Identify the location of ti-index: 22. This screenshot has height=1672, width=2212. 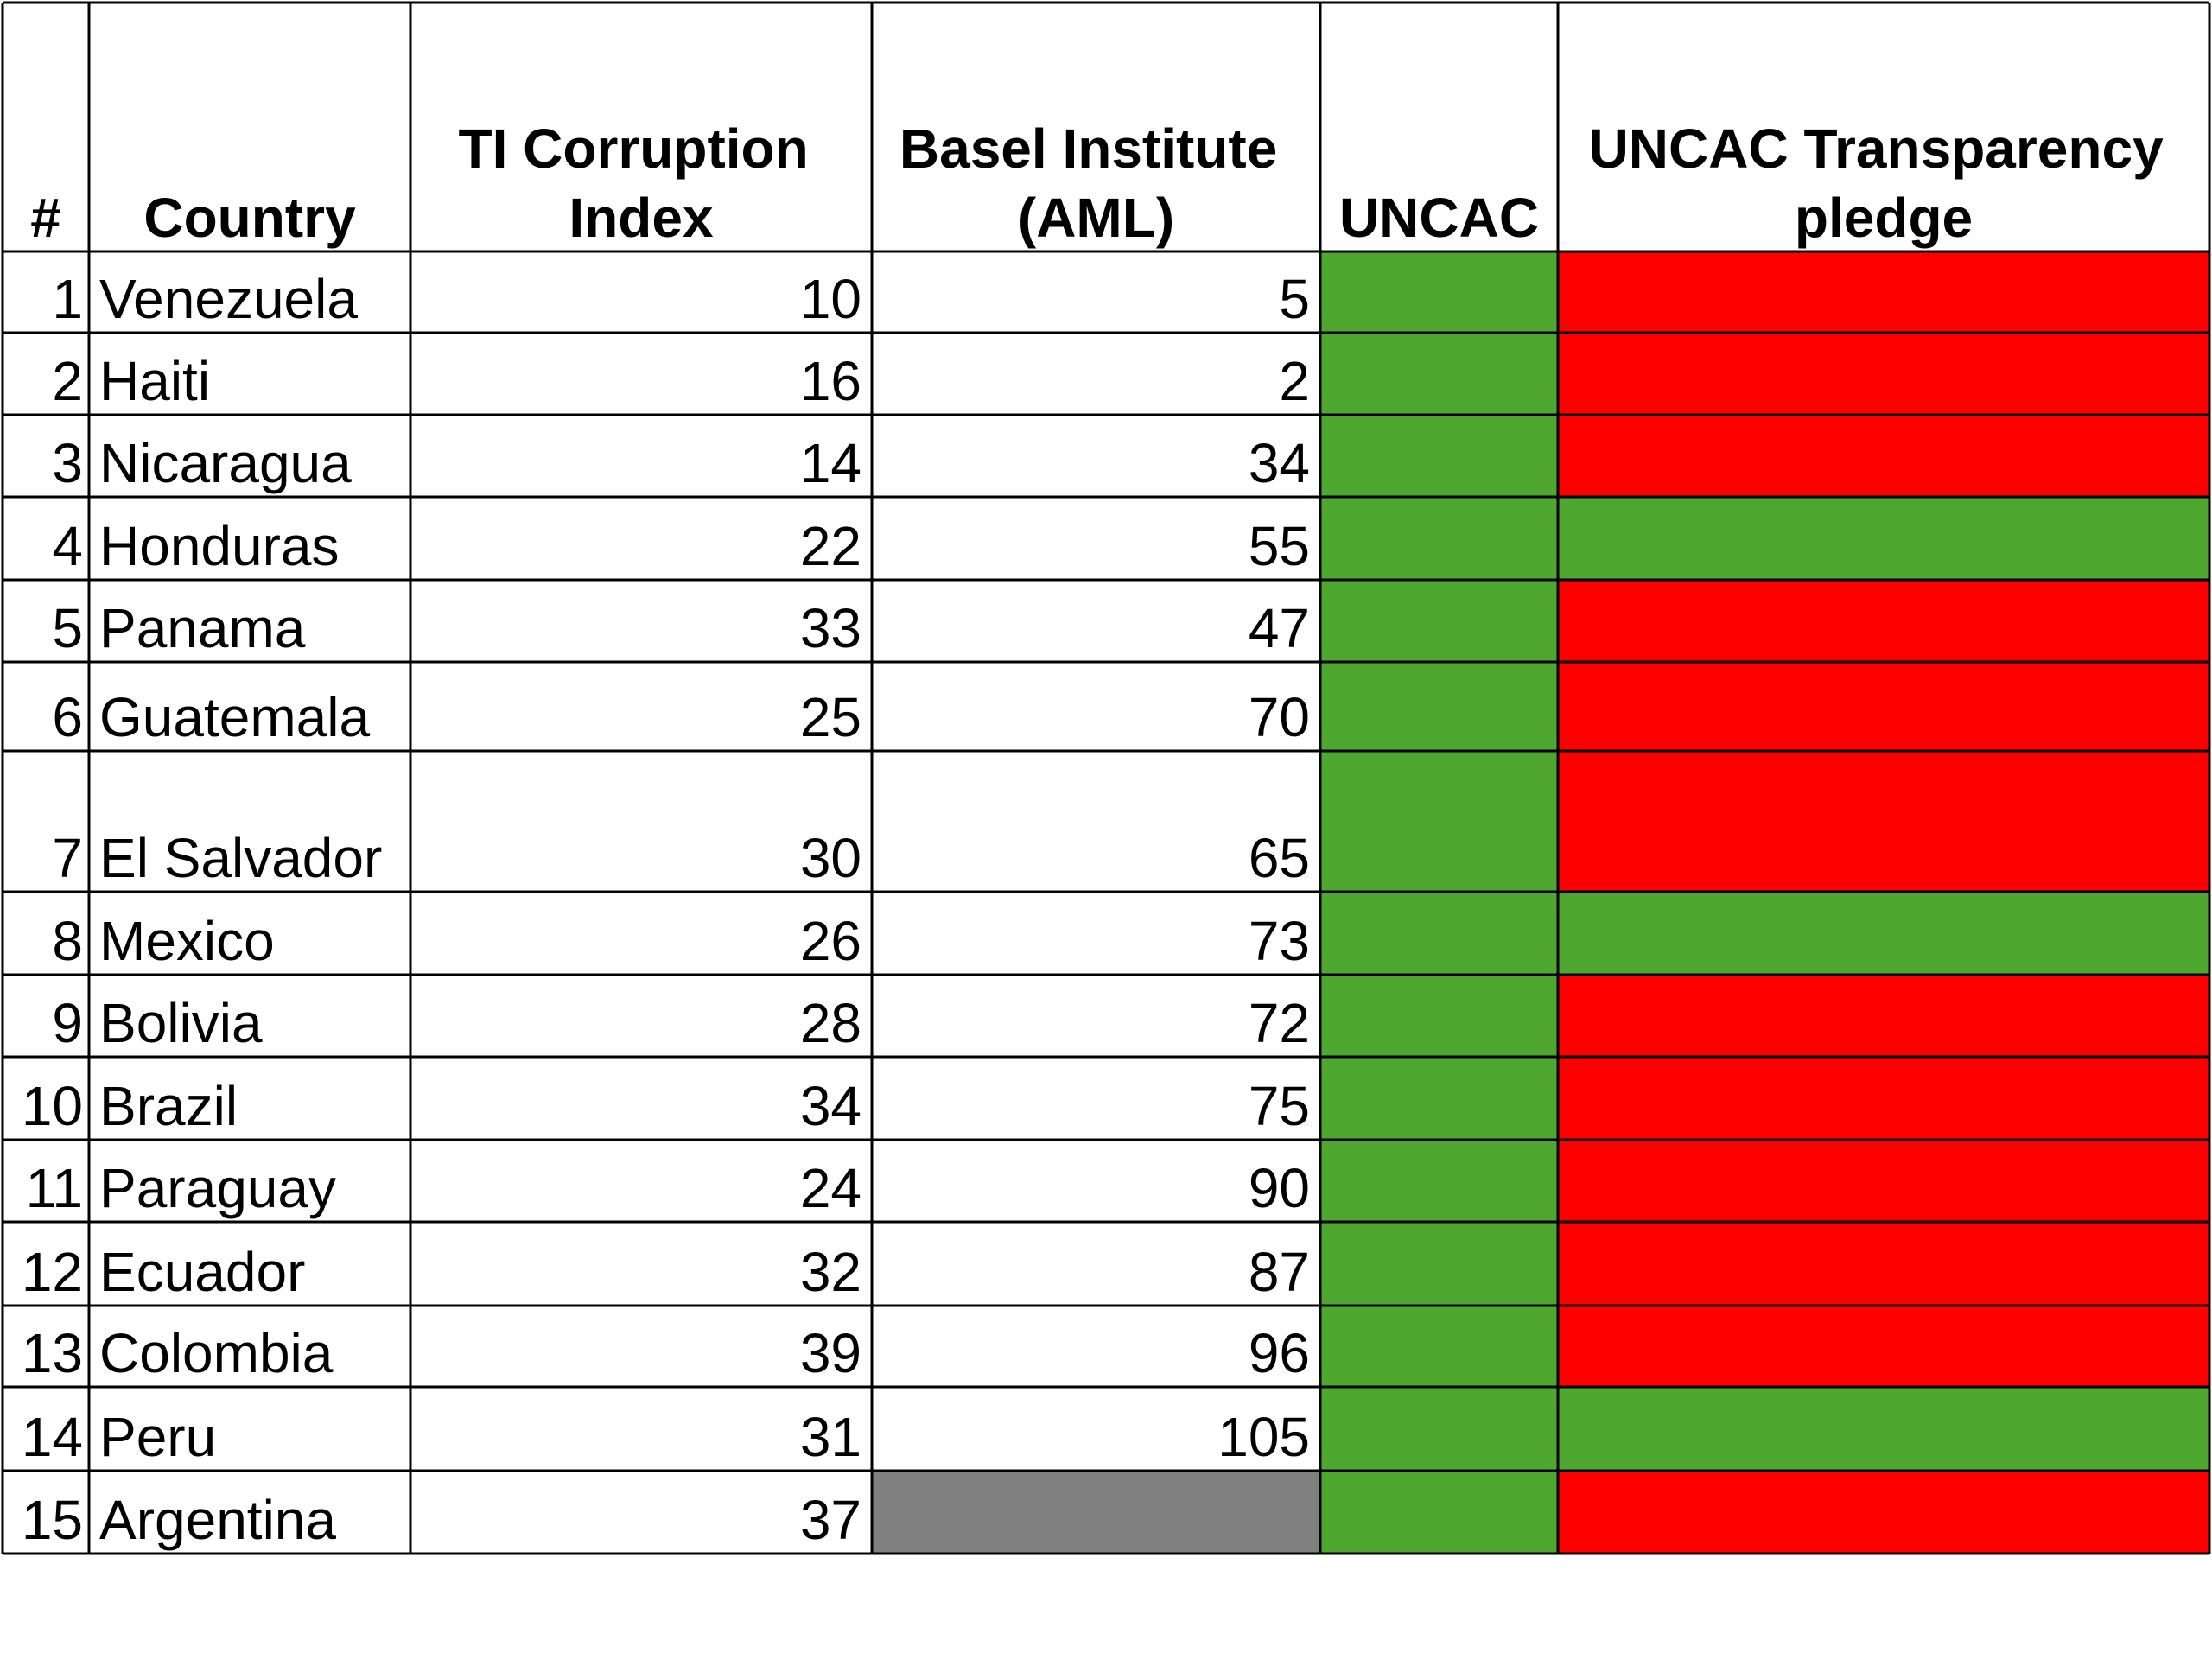
(830, 546).